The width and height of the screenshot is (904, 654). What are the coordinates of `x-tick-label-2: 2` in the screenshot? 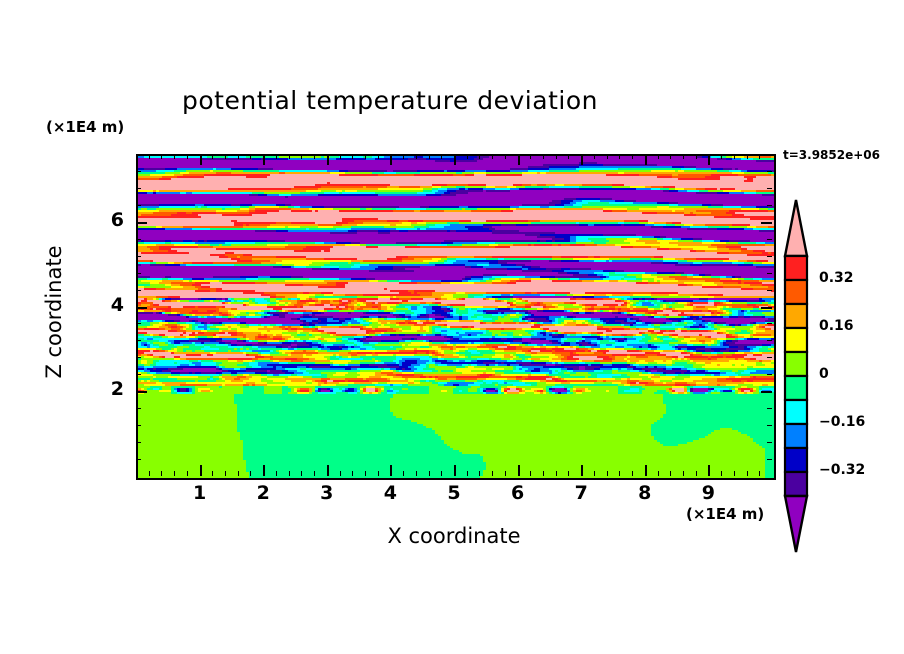 It's located at (263, 493).